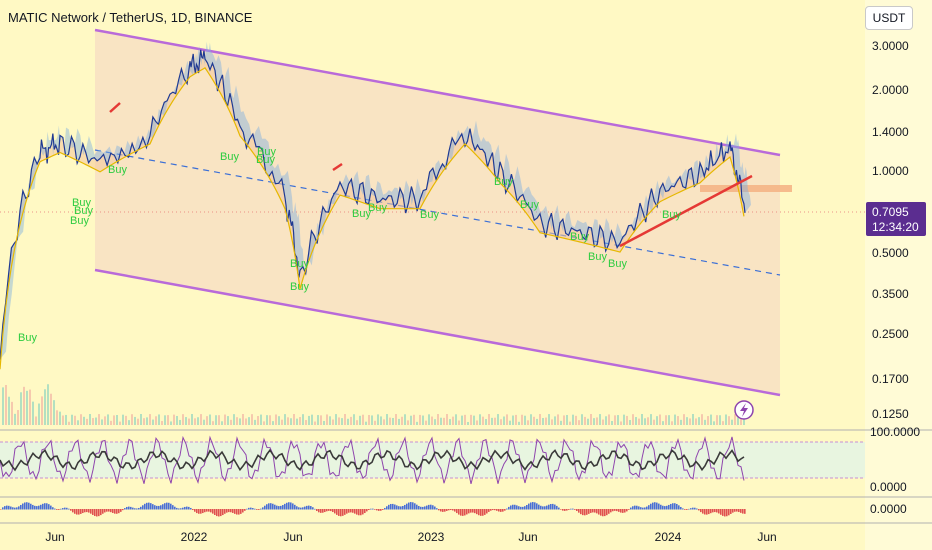 This screenshot has height=550, width=932. What do you see at coordinates (671, 215) in the screenshot?
I see `buy-label-18: Buy` at bounding box center [671, 215].